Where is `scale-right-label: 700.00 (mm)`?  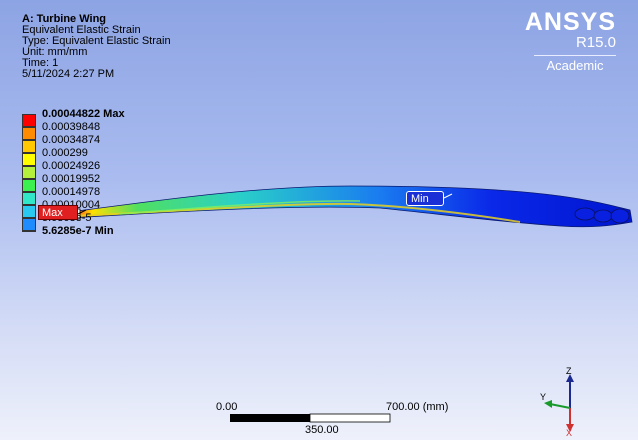 scale-right-label: 700.00 (mm) is located at coordinates (417, 407).